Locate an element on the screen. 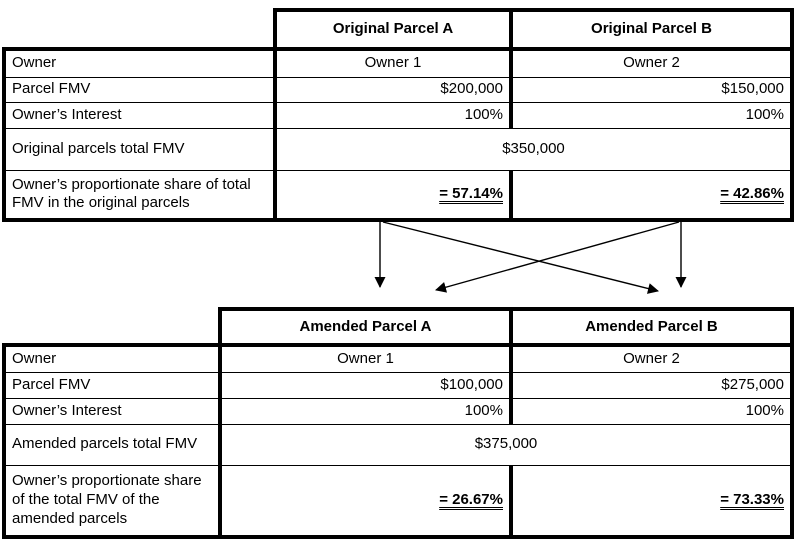  original-share-a: = 57.14% is located at coordinates (393, 195).